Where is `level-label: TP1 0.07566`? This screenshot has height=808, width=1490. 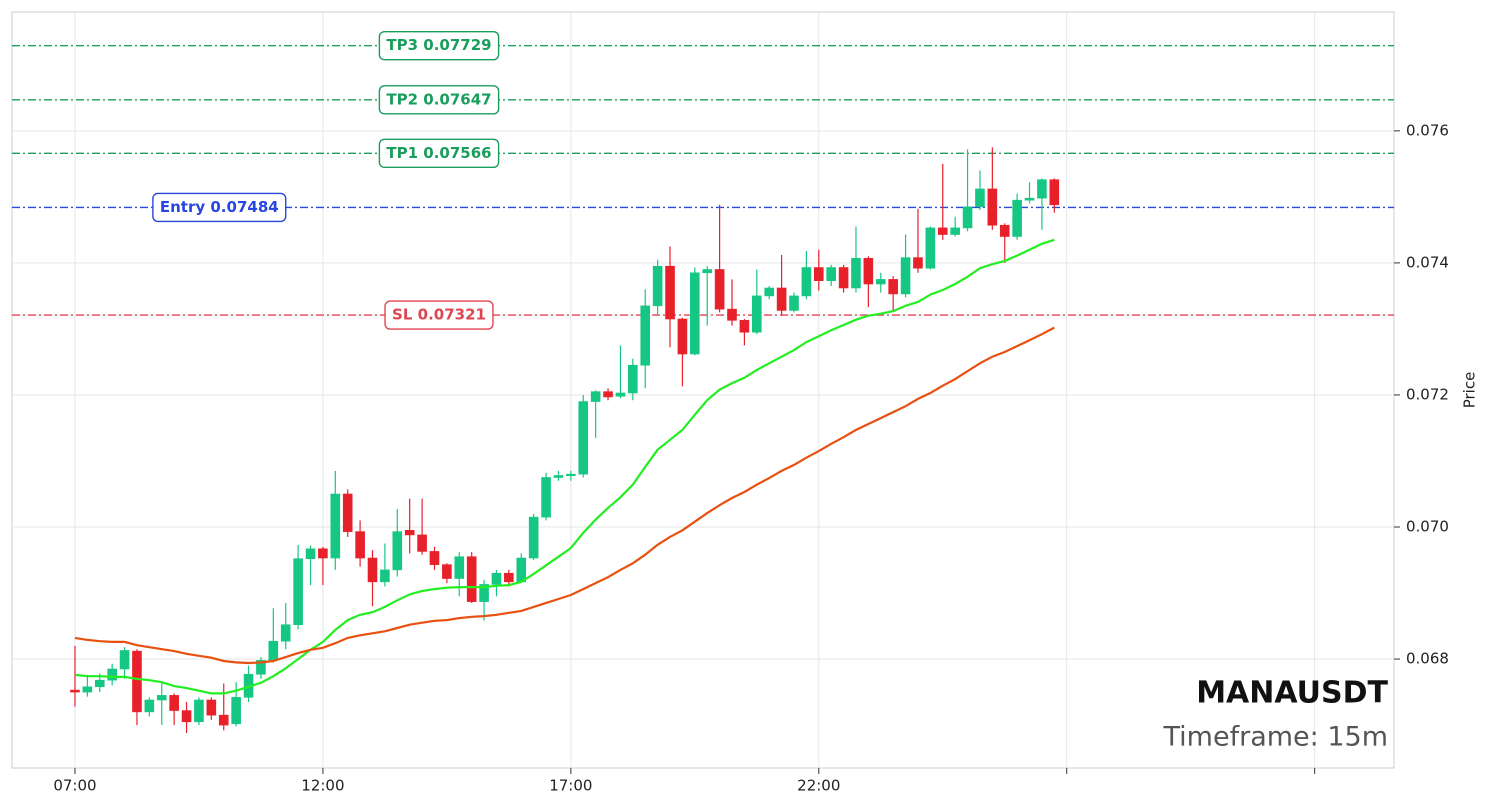
level-label: TP1 0.07566 is located at coordinates (439, 153).